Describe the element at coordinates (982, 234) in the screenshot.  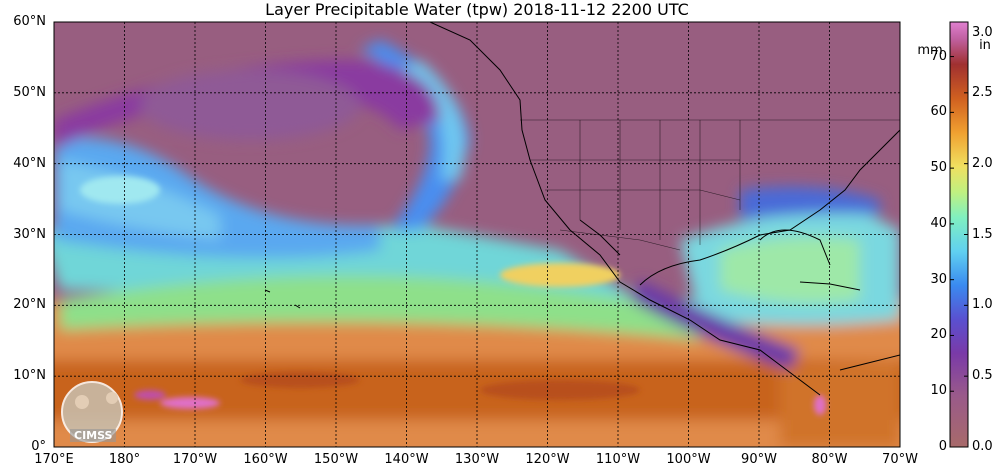
I see `colorbar-in-label: 1.5` at that location.